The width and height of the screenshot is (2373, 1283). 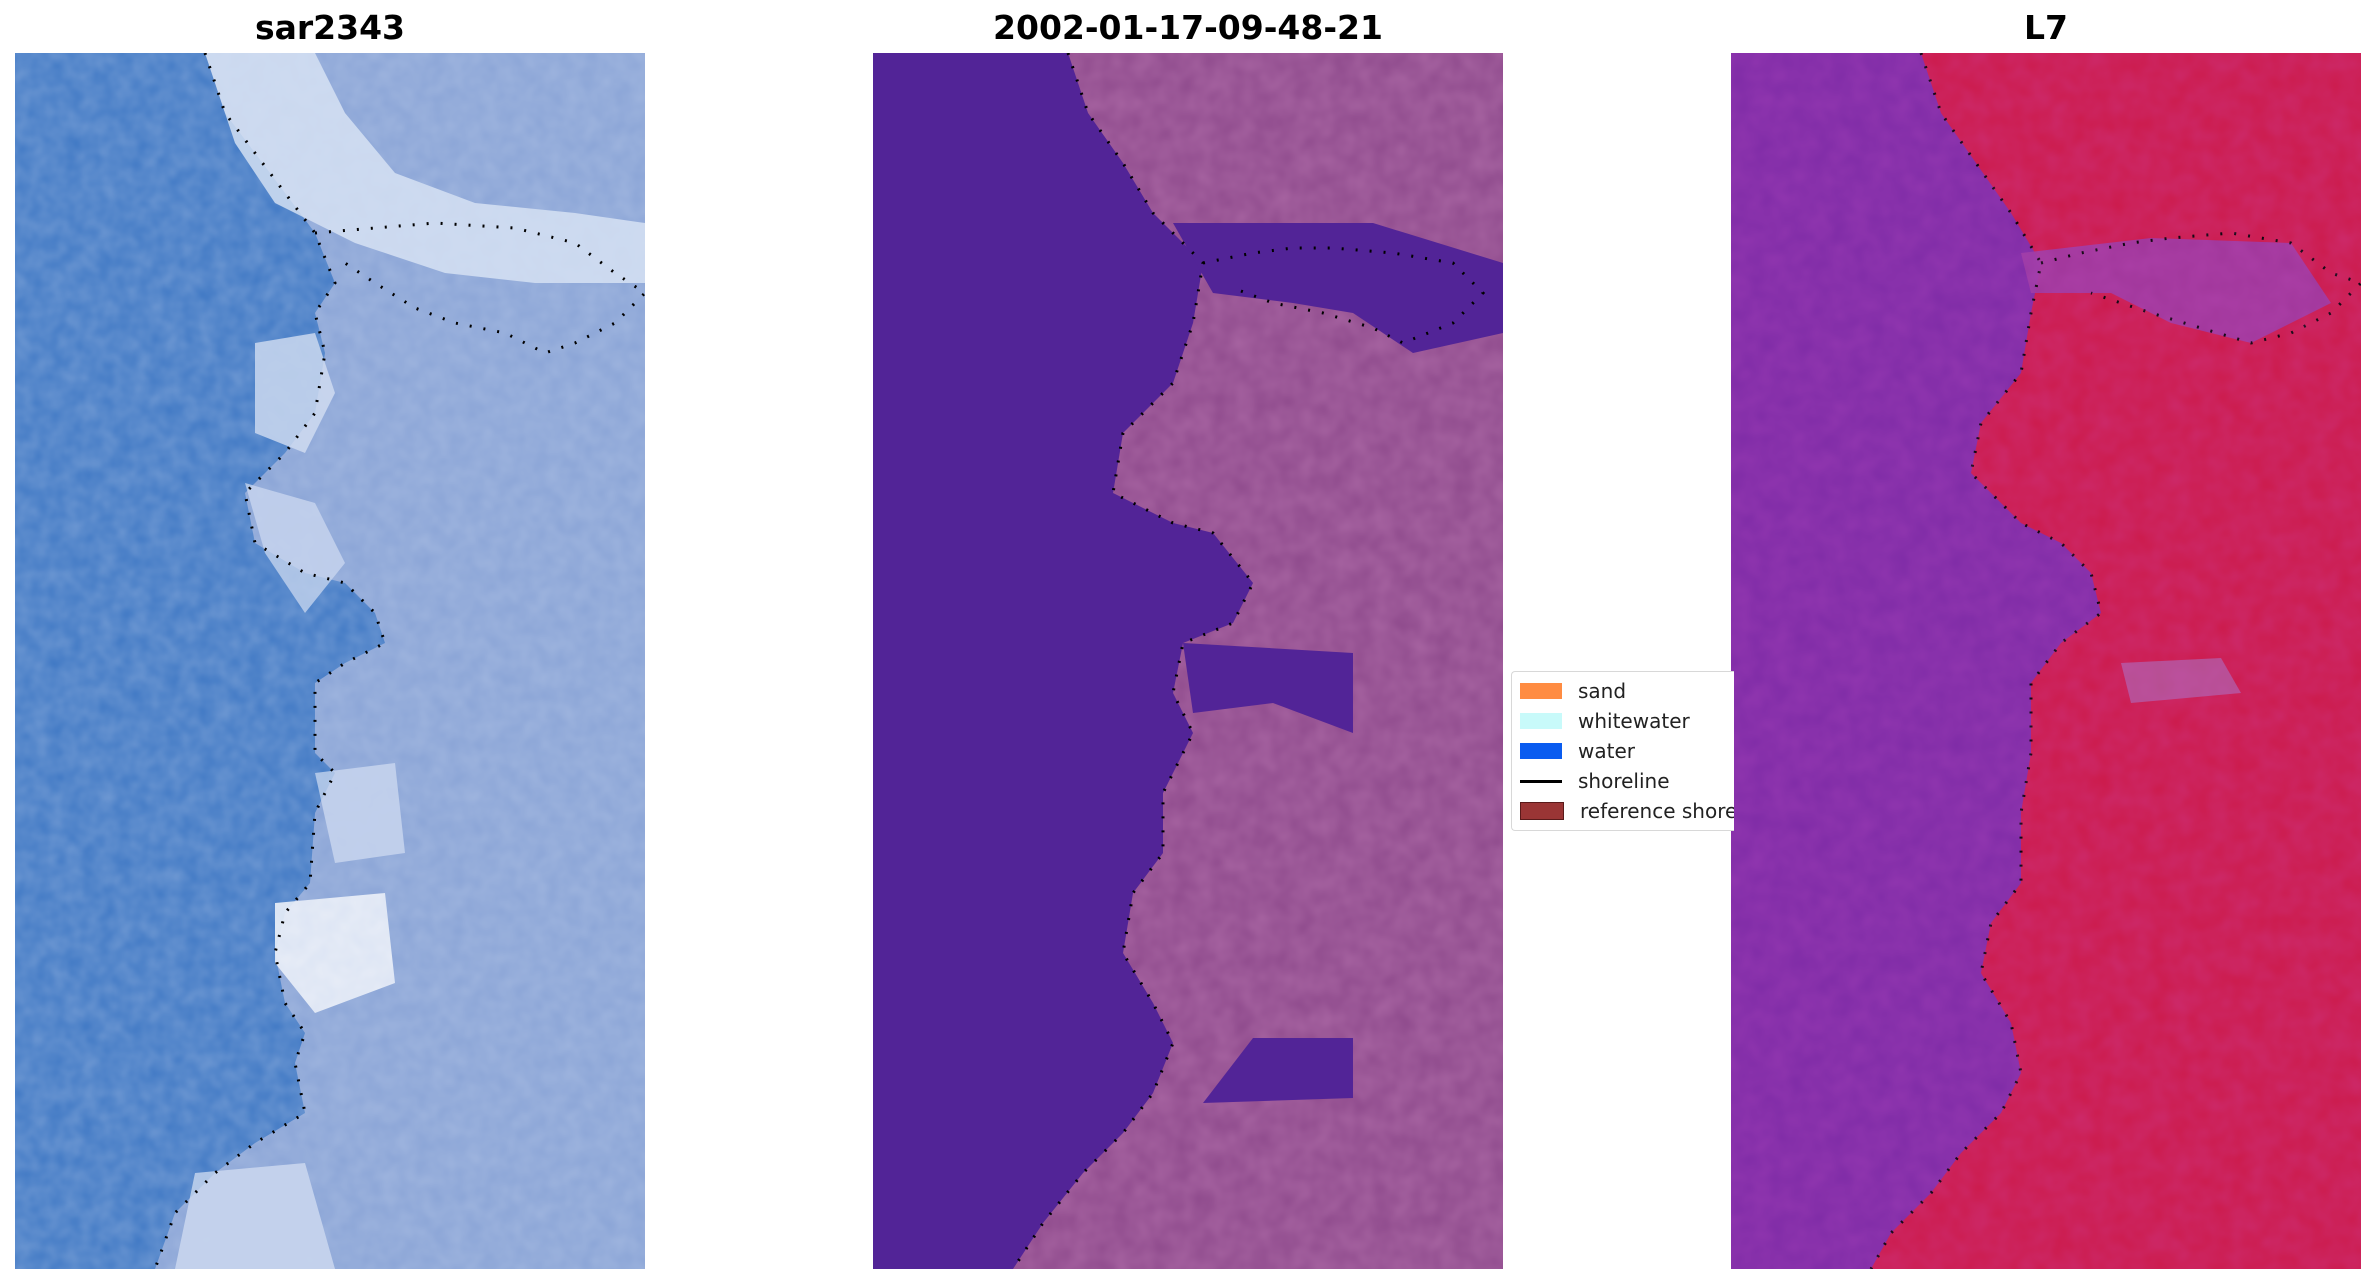 I want to click on legend-item-reference-shoreline: reference shoreline, so click(x=1627, y=811).